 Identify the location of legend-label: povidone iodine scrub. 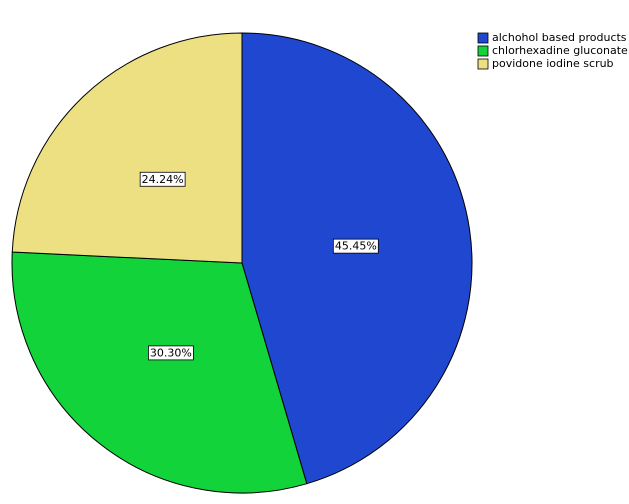
(553, 63).